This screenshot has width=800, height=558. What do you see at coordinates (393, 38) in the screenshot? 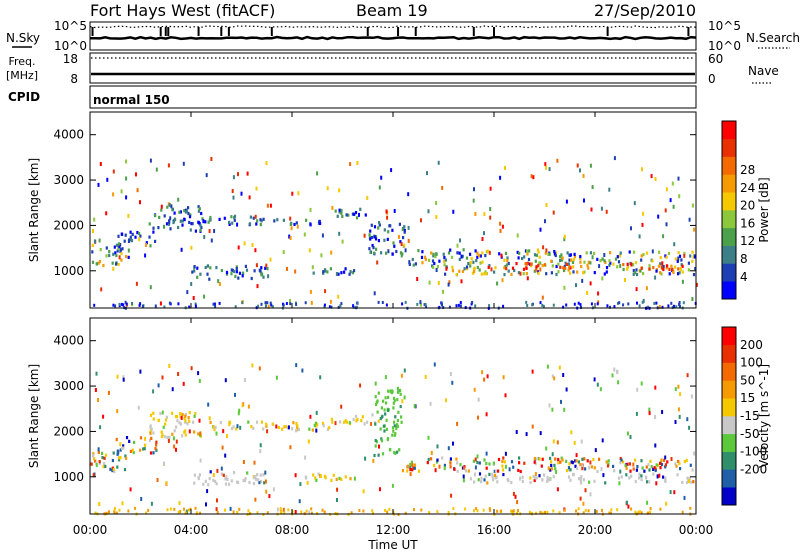
I see `sky-noise-line` at bounding box center [393, 38].